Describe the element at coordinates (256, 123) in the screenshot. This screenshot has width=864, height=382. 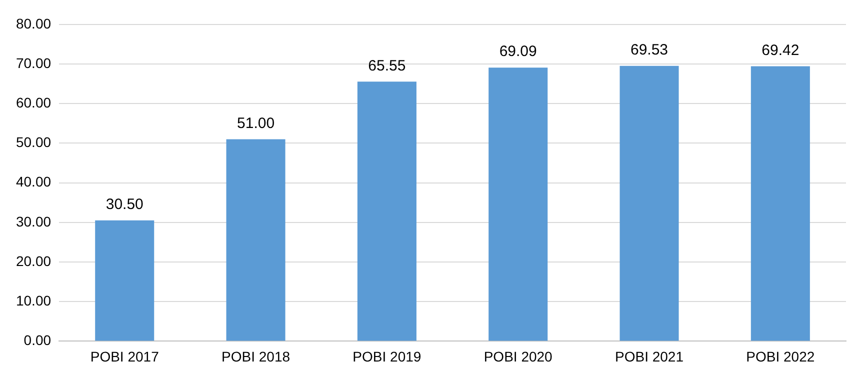
I see `data-label: 51.00` at that location.